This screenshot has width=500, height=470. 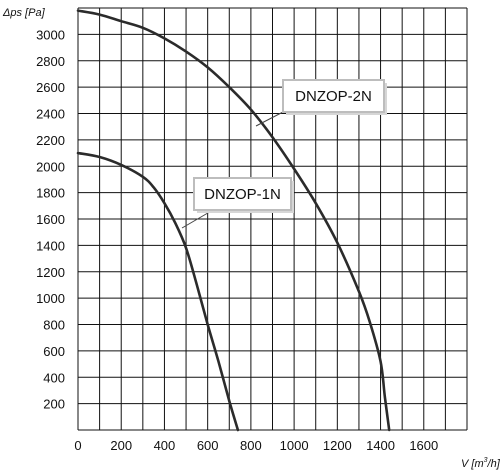 I want to click on x-axis-label: V [m3/h], so click(x=480, y=463).